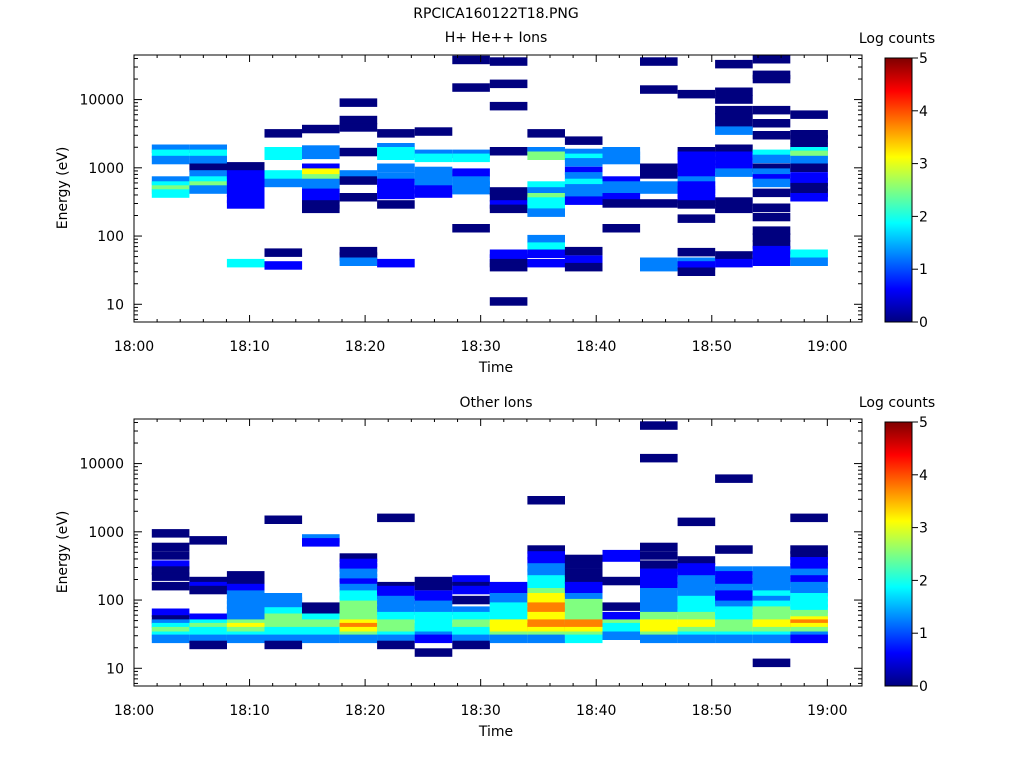 This screenshot has width=1024, height=768. Describe the element at coordinates (920, 191) in the screenshot. I see `colorbar-ticks: 0 1 2 3 4 5` at that location.